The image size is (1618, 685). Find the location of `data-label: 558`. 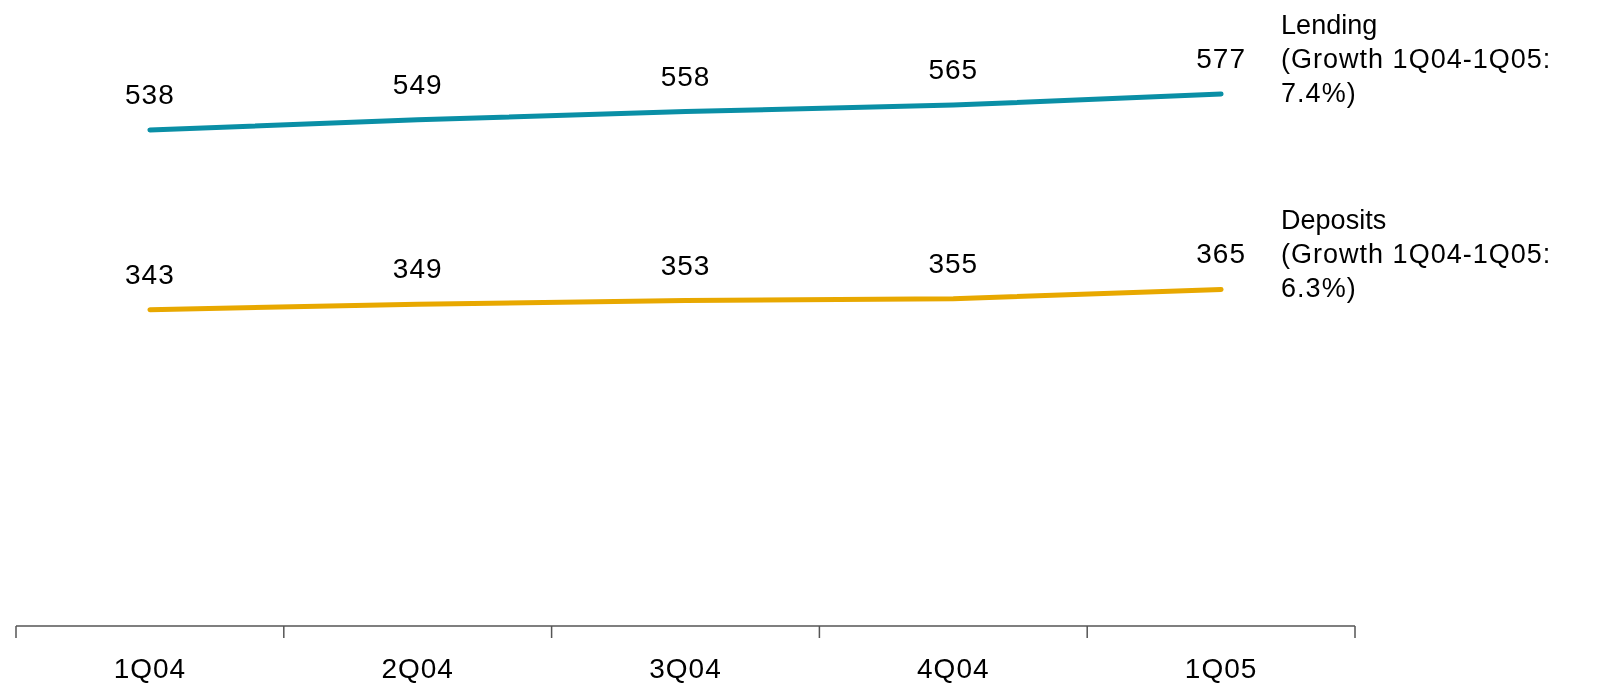

data-label: 558 is located at coordinates (685, 76).